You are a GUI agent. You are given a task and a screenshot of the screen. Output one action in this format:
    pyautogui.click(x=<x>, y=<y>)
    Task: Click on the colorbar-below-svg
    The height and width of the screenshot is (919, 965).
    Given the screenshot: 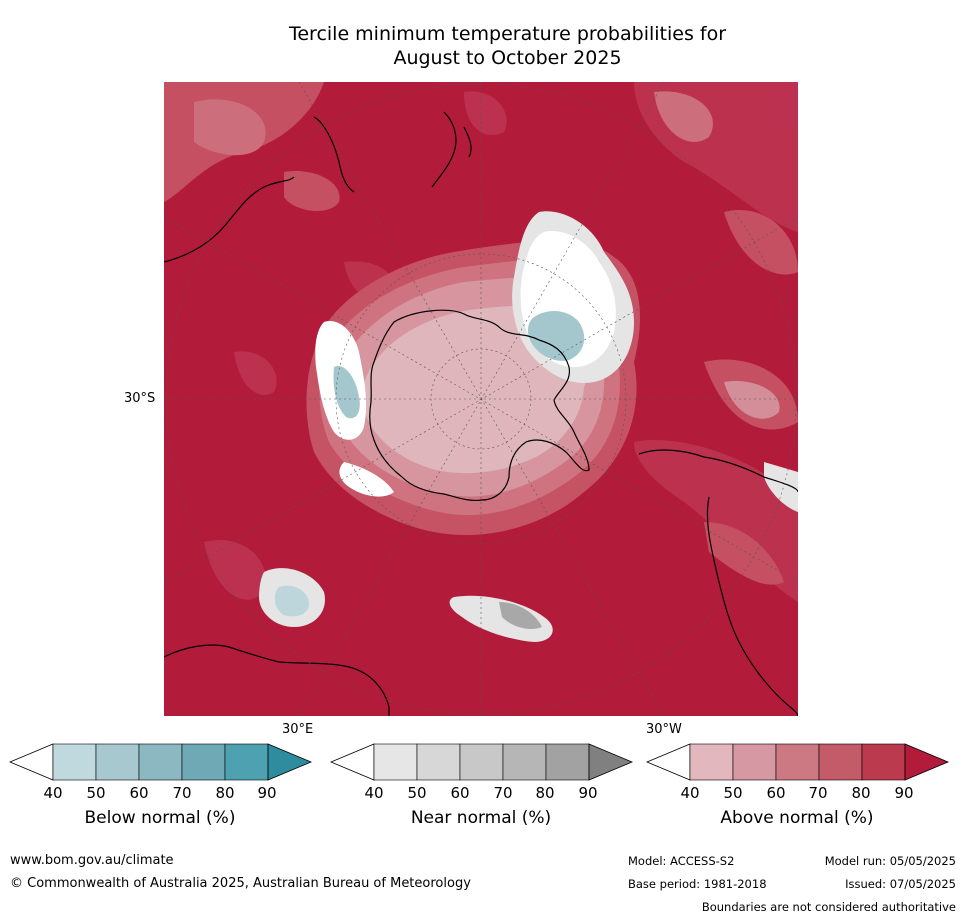 What is the action you would take?
    pyautogui.click(x=160, y=762)
    